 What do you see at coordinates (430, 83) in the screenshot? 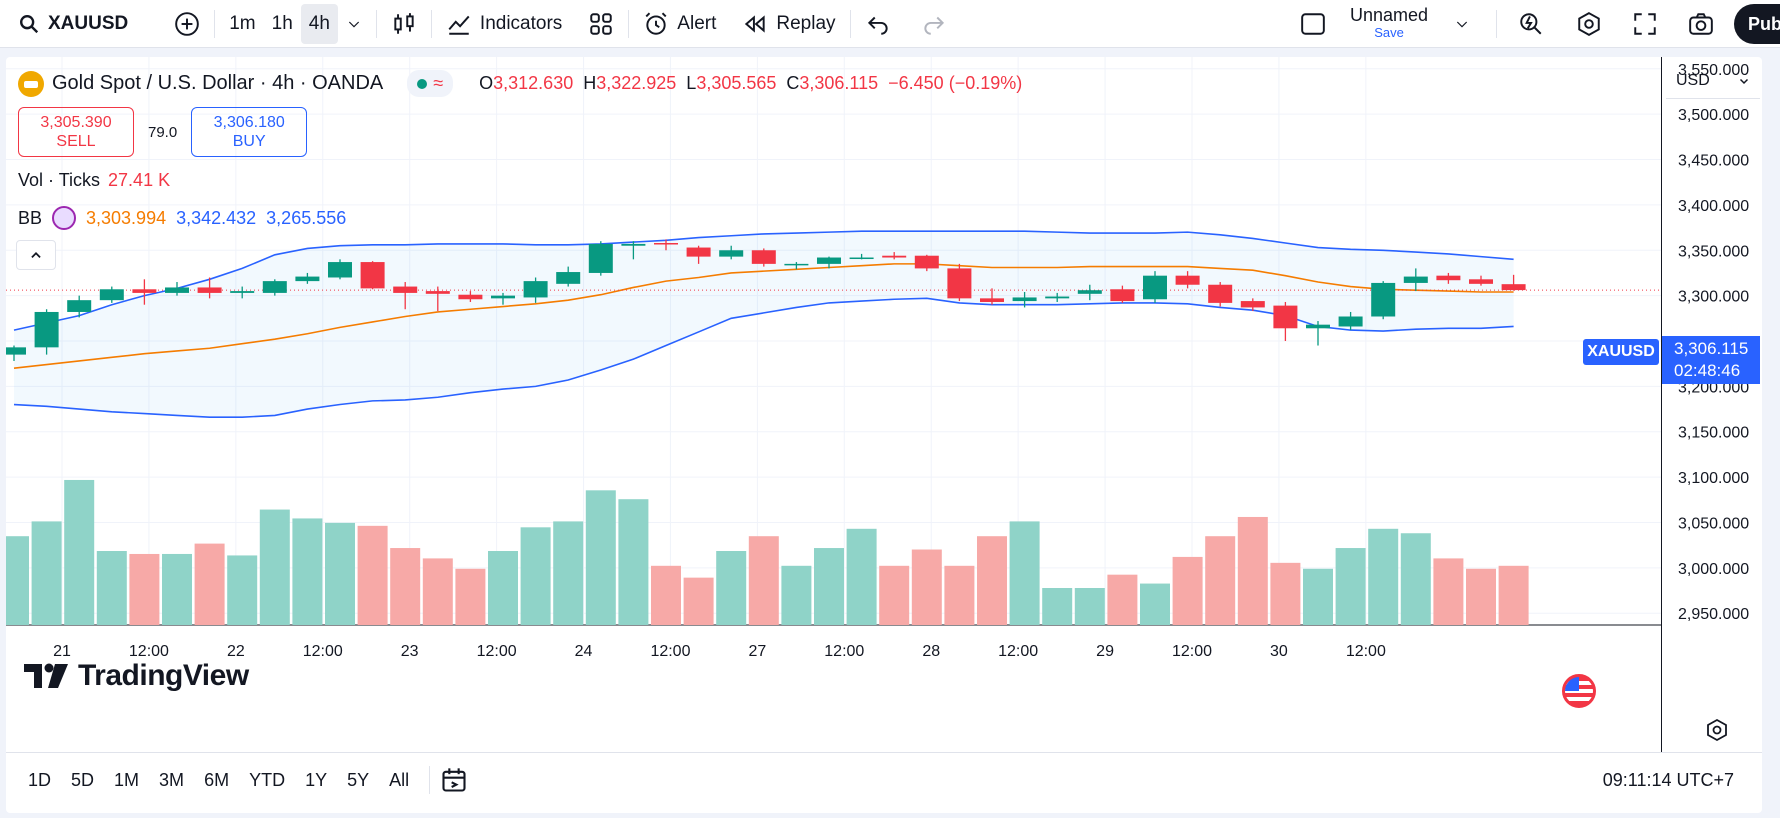
I see `market-status-badge: ≈` at bounding box center [430, 83].